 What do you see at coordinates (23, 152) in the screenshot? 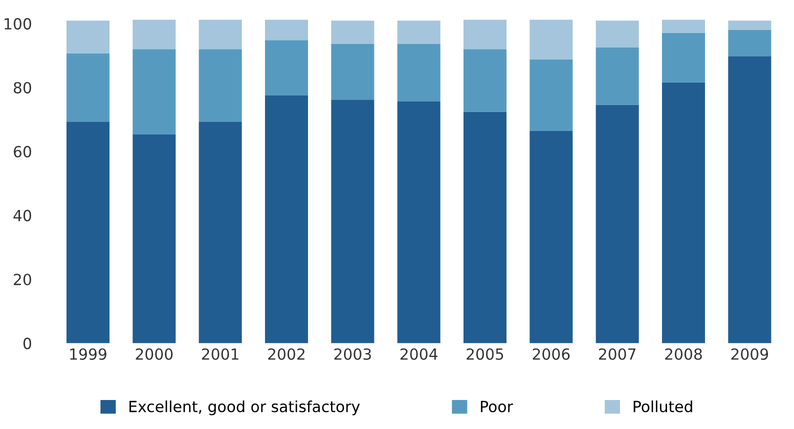
I see `y-tick-label: 60` at bounding box center [23, 152].